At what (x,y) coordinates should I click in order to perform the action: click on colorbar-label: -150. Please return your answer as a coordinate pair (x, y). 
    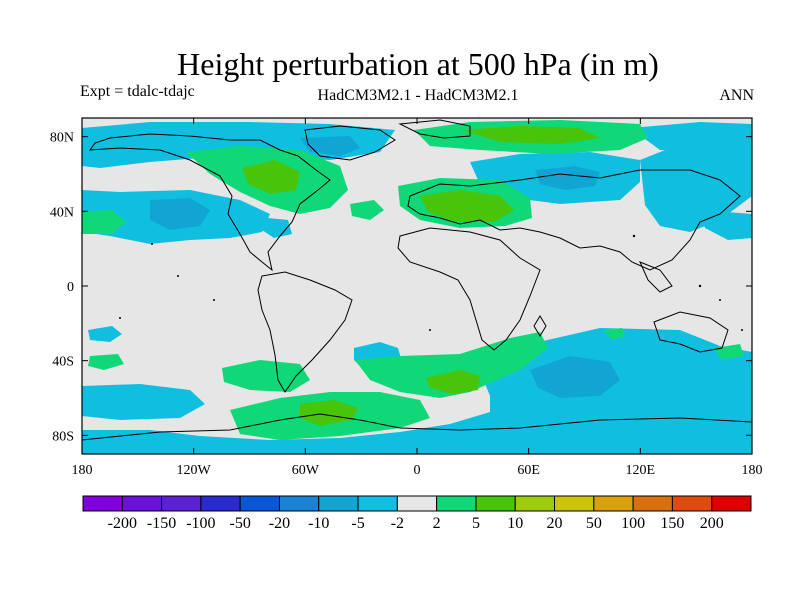
    Looking at the image, I should click on (161, 523).